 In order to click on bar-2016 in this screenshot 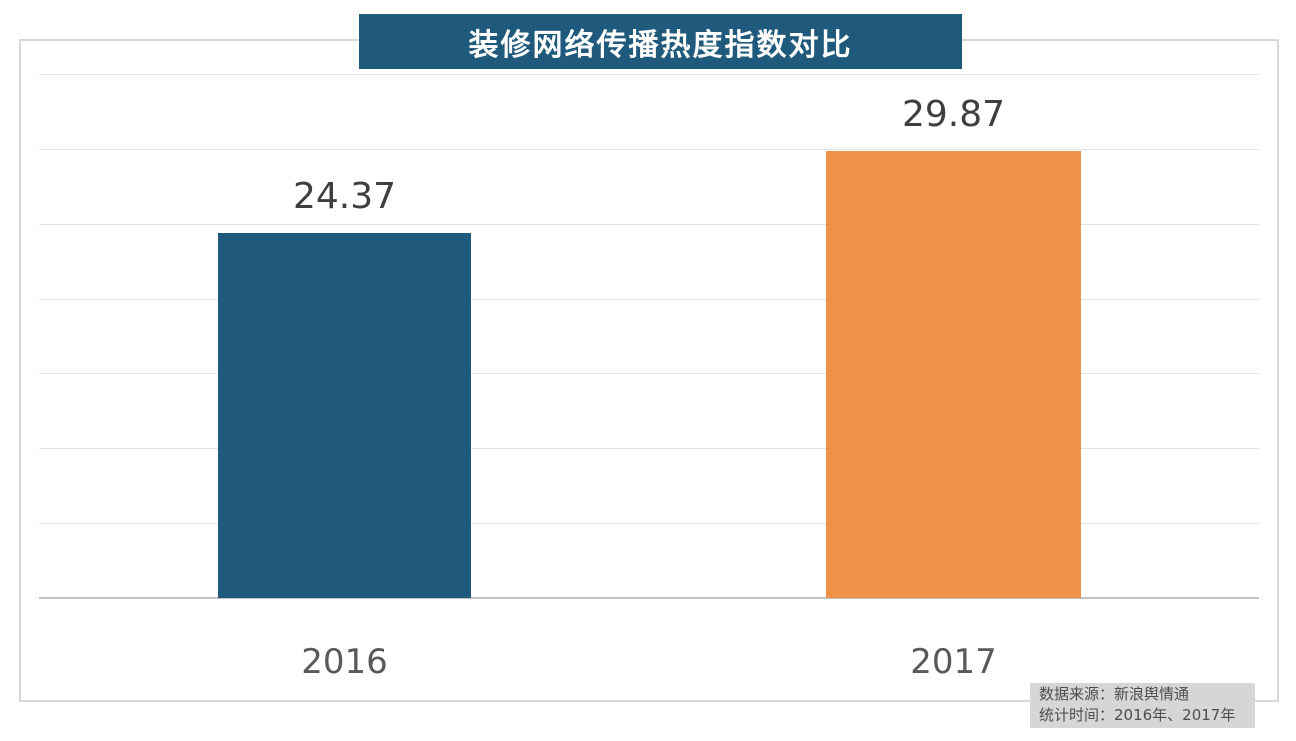, I will do `click(344, 415)`.